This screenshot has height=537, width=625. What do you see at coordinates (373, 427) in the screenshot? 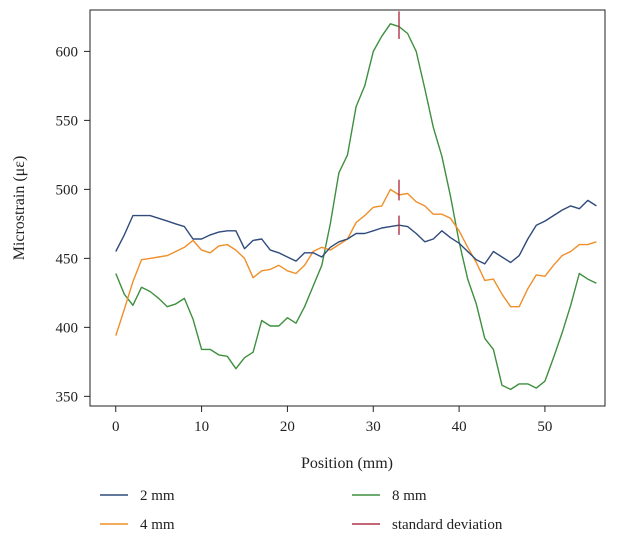
I see `x-tick-label: 30` at bounding box center [373, 427].